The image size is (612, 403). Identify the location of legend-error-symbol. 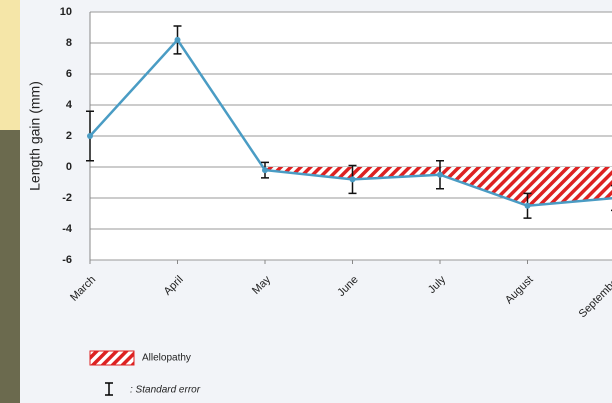
(109, 389).